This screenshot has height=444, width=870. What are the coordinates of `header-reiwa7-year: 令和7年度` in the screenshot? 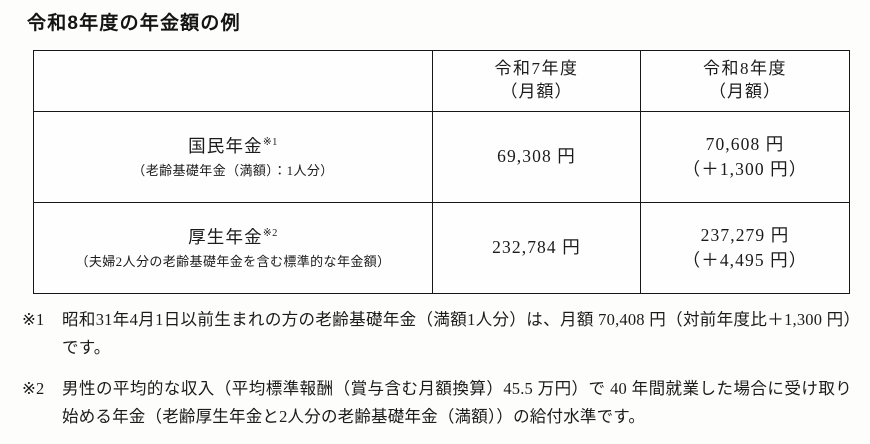 It's located at (536, 69).